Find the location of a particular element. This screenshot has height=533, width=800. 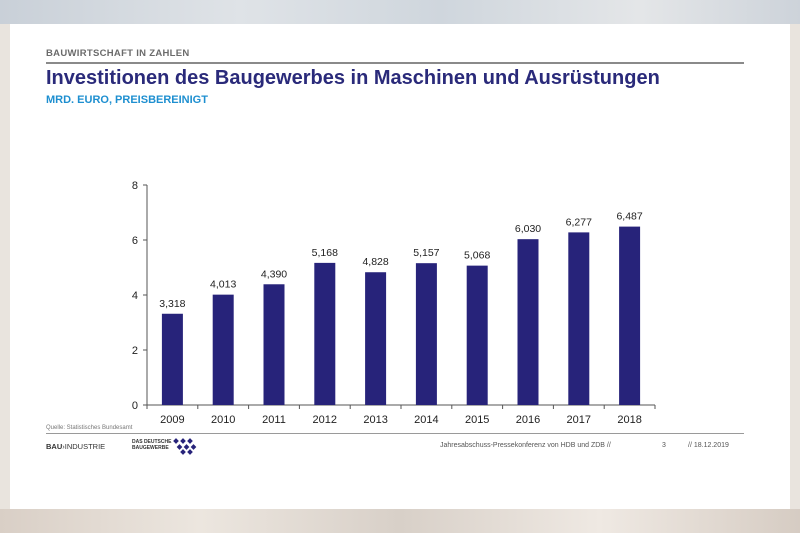

x-tick-label: 2017 is located at coordinates (579, 420).